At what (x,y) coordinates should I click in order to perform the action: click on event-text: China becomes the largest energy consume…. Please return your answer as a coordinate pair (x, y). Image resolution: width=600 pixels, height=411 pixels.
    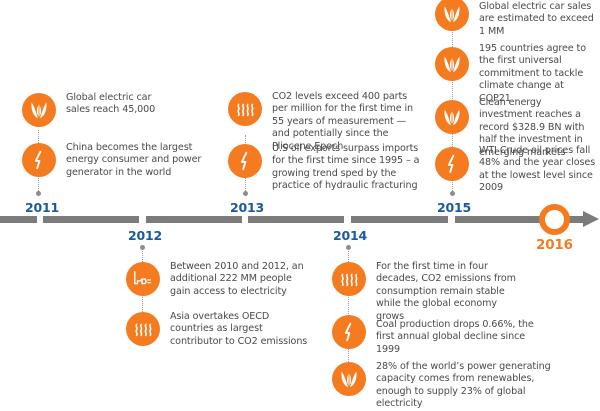
    Looking at the image, I should click on (134, 160).